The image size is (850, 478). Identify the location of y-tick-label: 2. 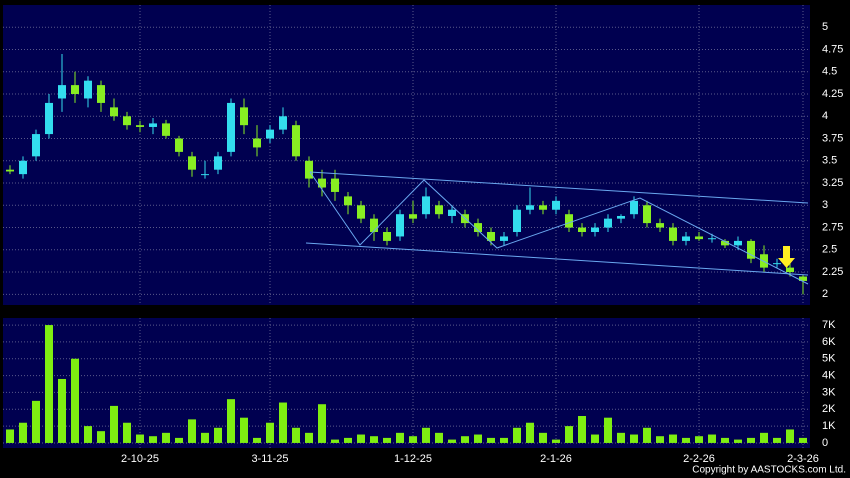
(825, 294).